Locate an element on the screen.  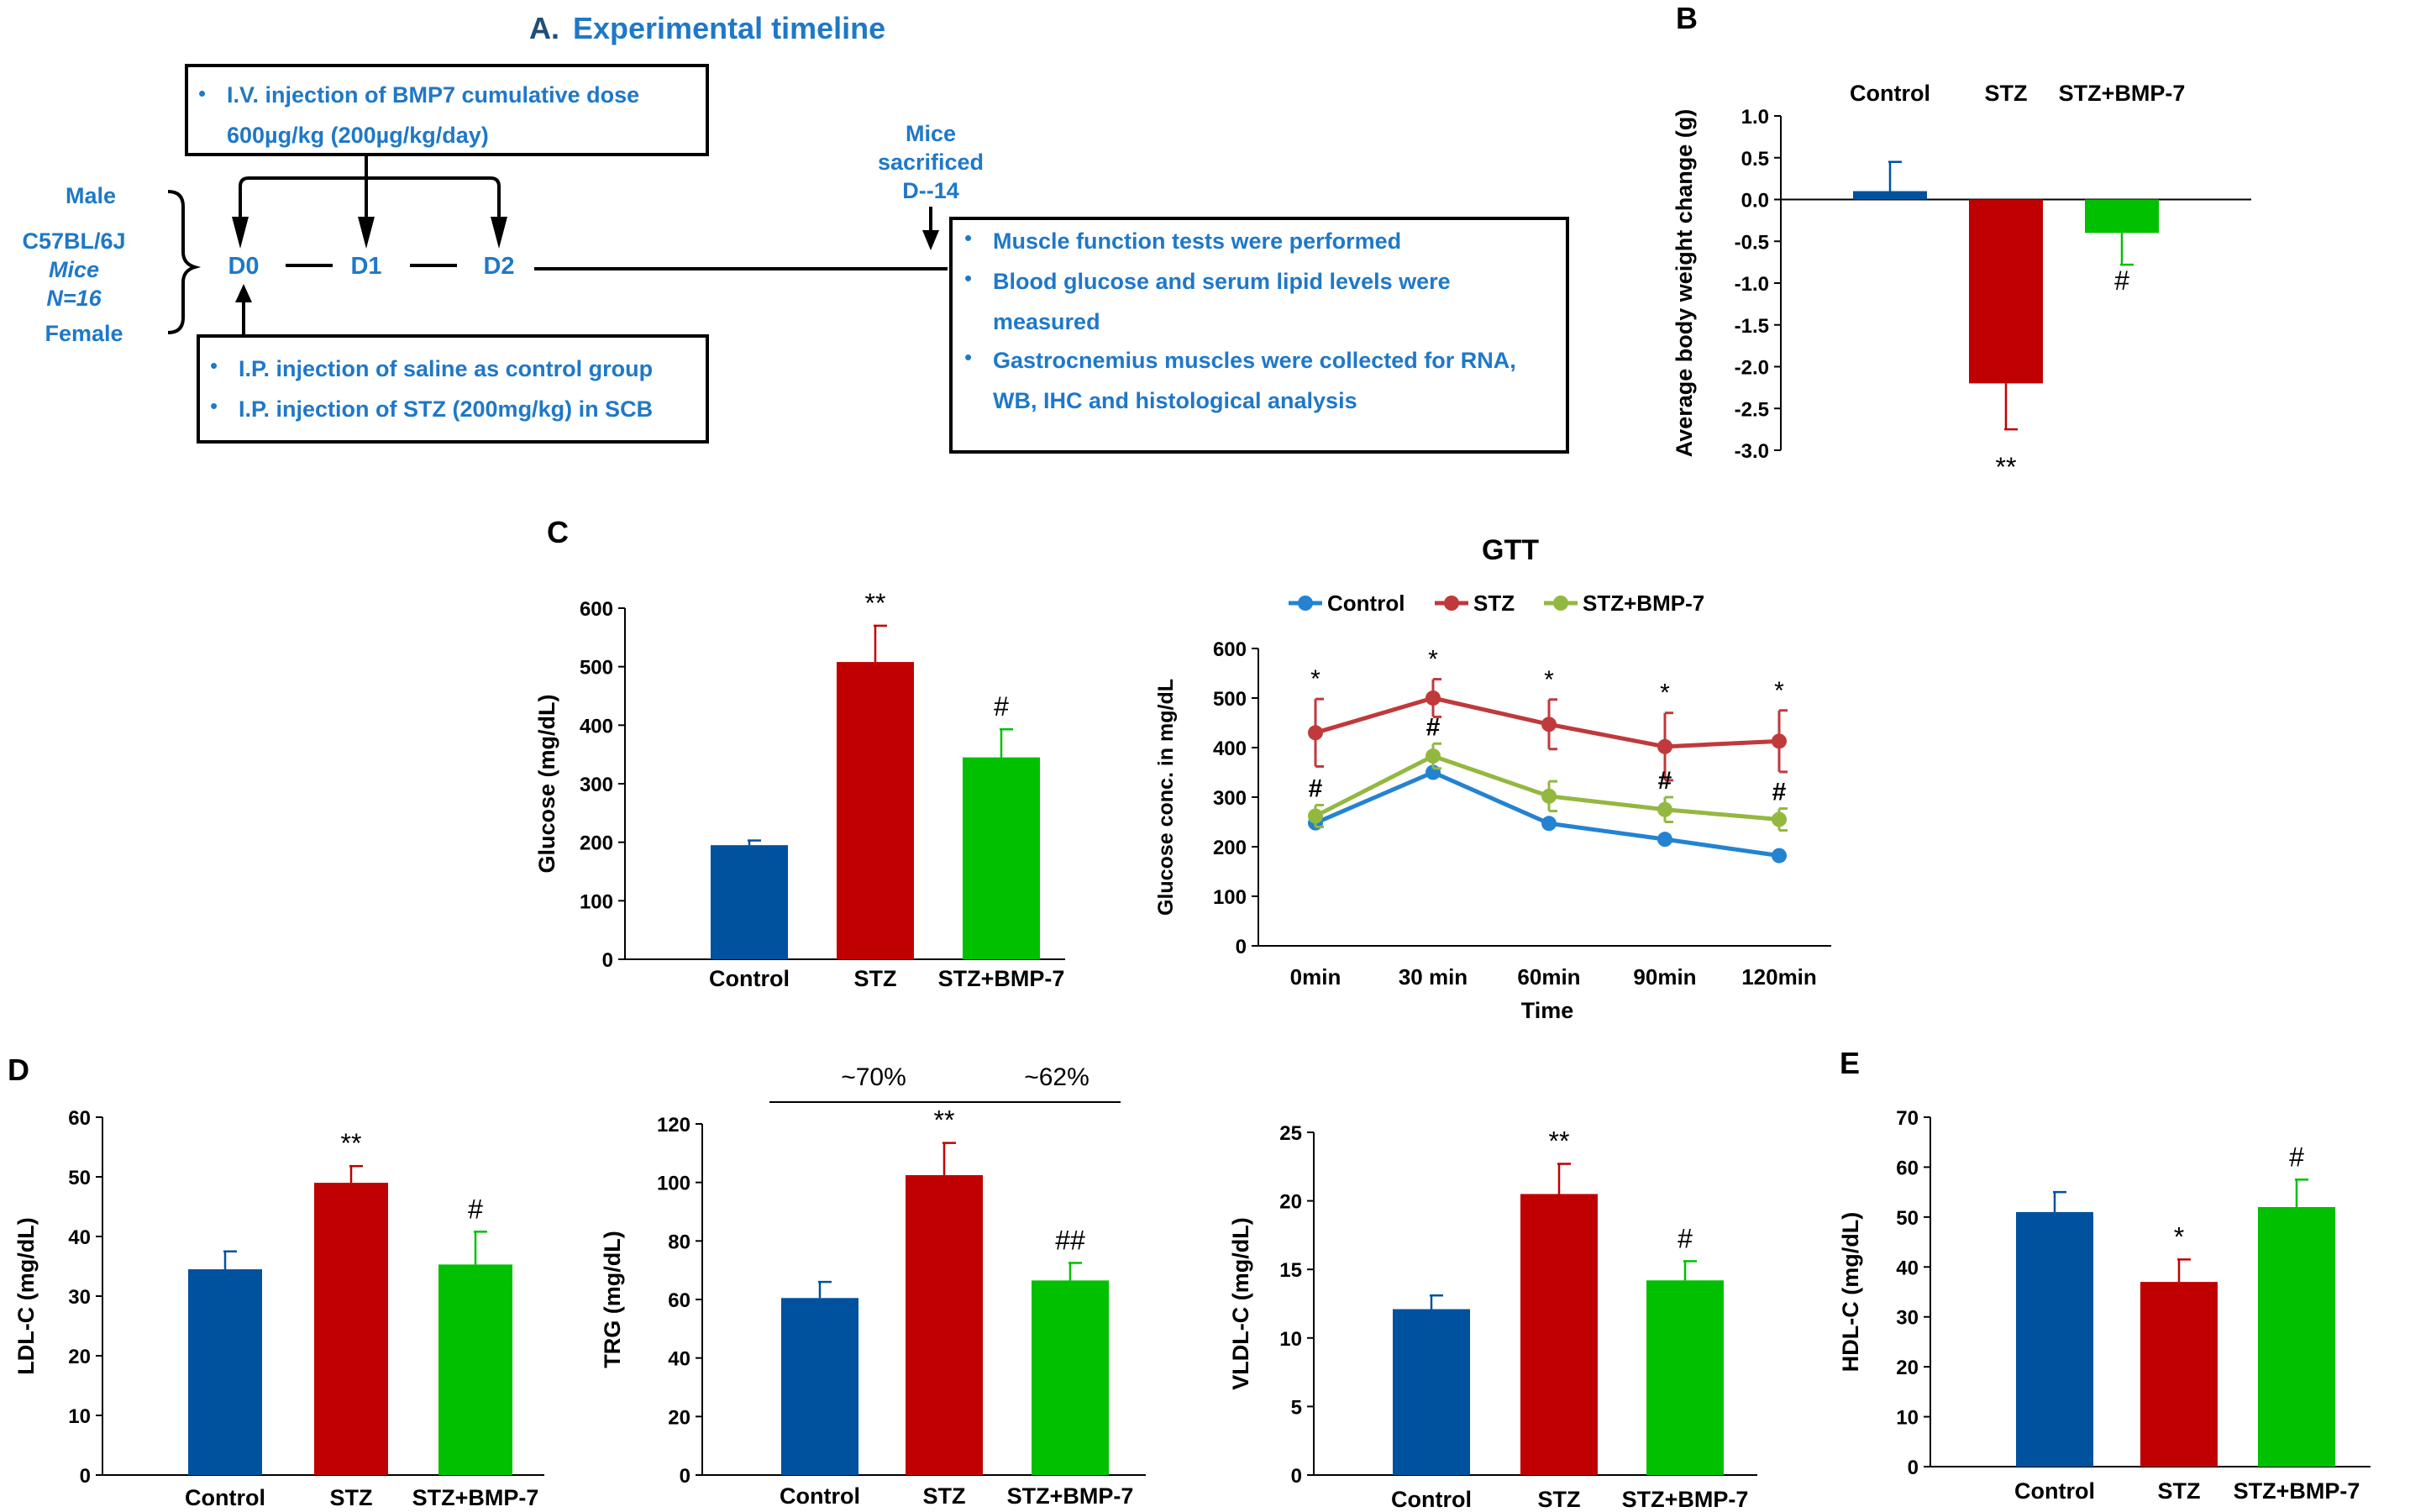
mice-label: Mice is located at coordinates (74, 269).